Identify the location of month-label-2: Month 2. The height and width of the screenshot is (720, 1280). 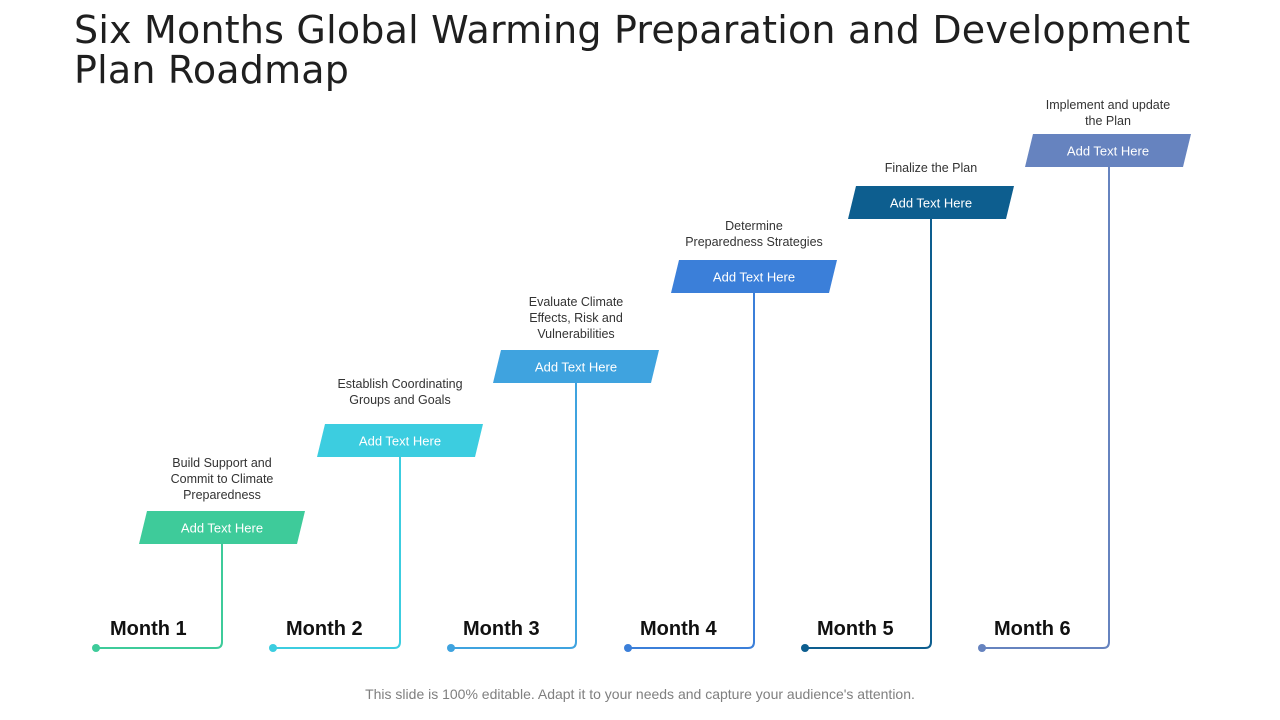
(324, 629).